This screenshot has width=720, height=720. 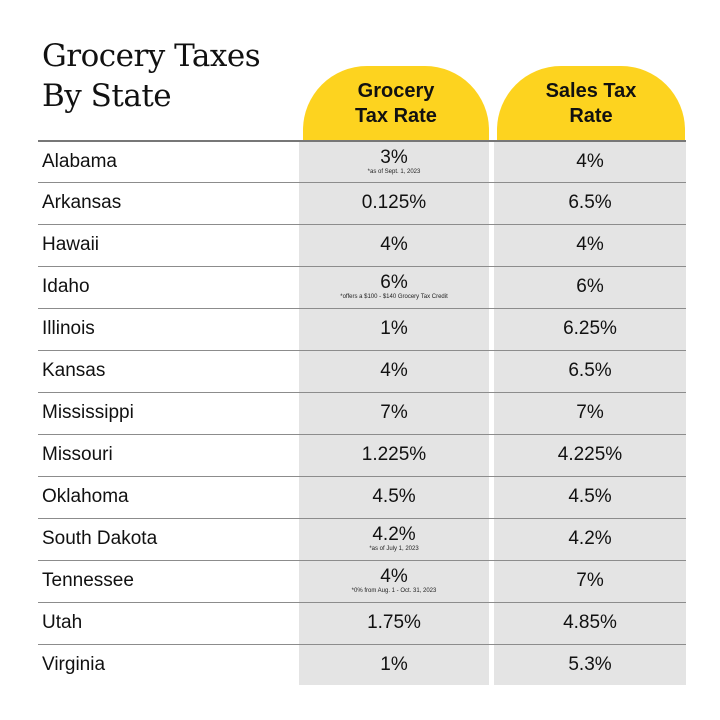 I want to click on grocery-tax-value: 0.125%, so click(x=394, y=202).